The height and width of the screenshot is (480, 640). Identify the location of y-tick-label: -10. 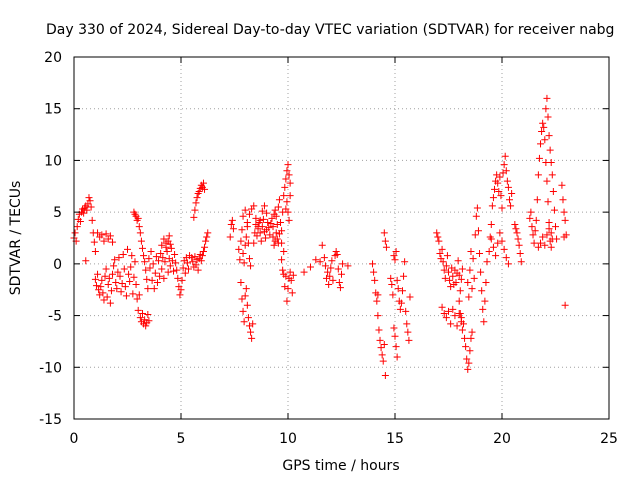
(50, 368).